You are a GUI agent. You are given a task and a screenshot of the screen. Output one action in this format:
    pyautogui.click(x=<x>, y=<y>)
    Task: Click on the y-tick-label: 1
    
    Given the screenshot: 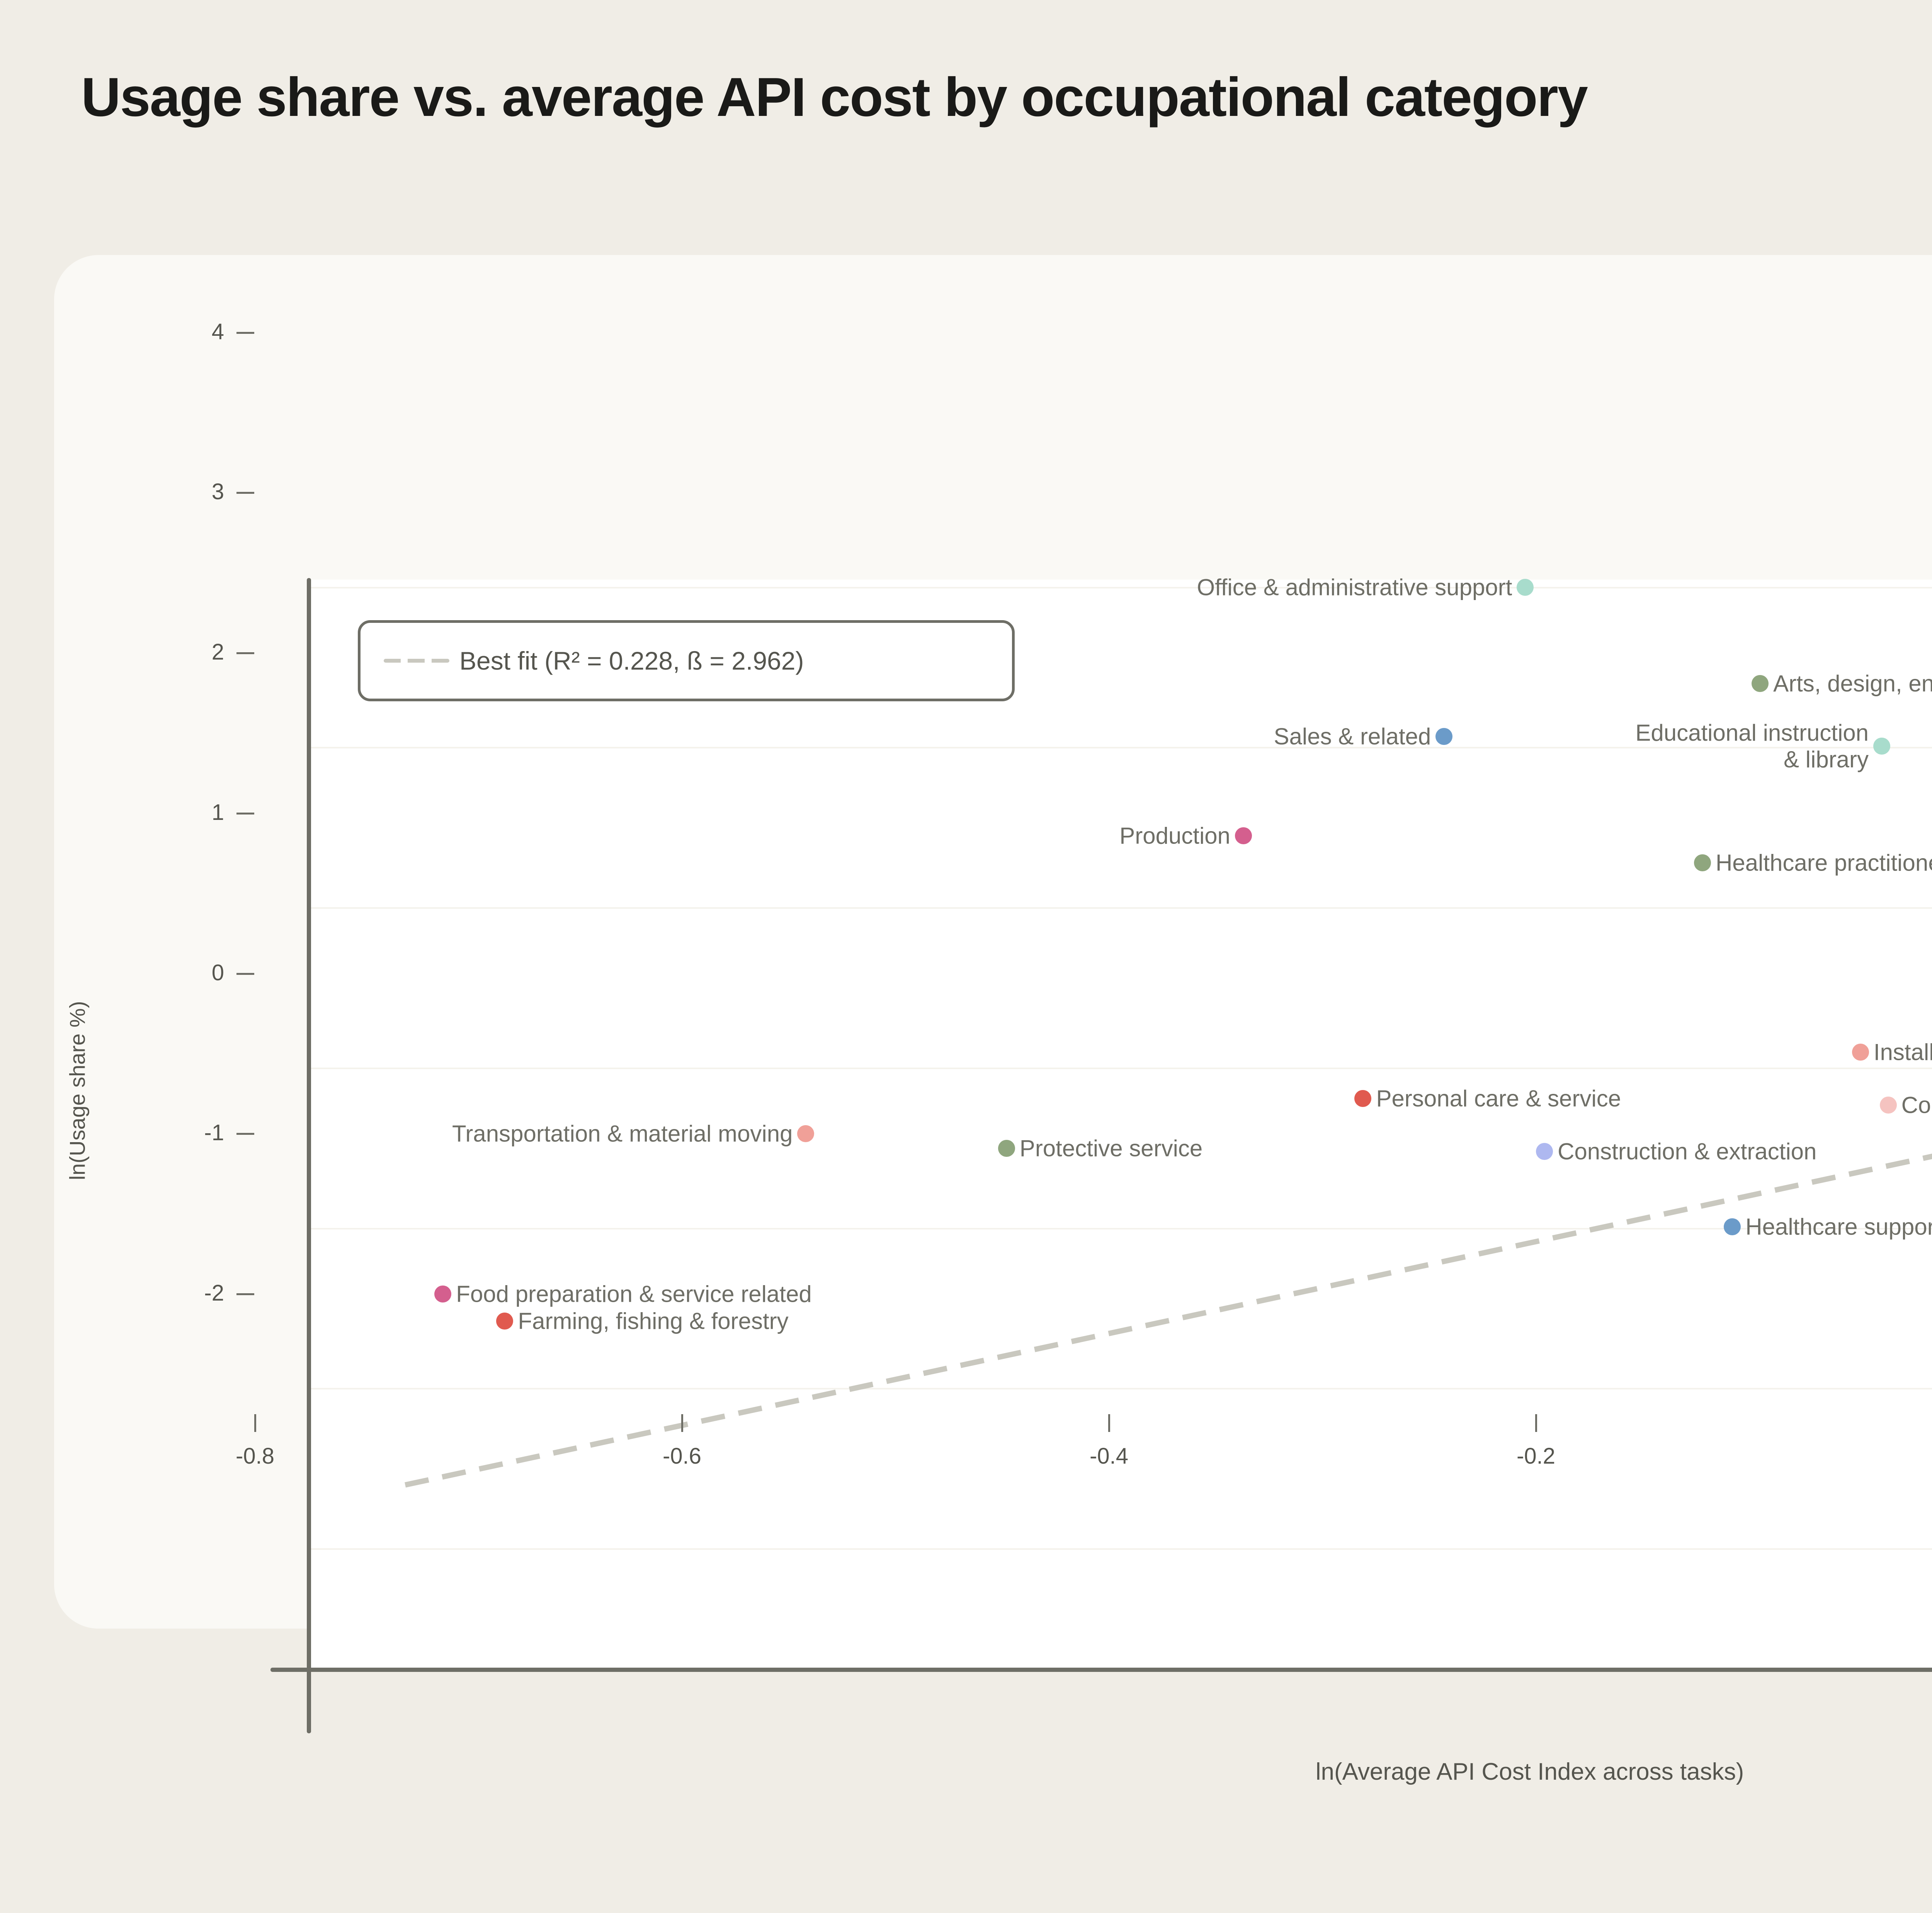 What is the action you would take?
    pyautogui.click(x=218, y=812)
    